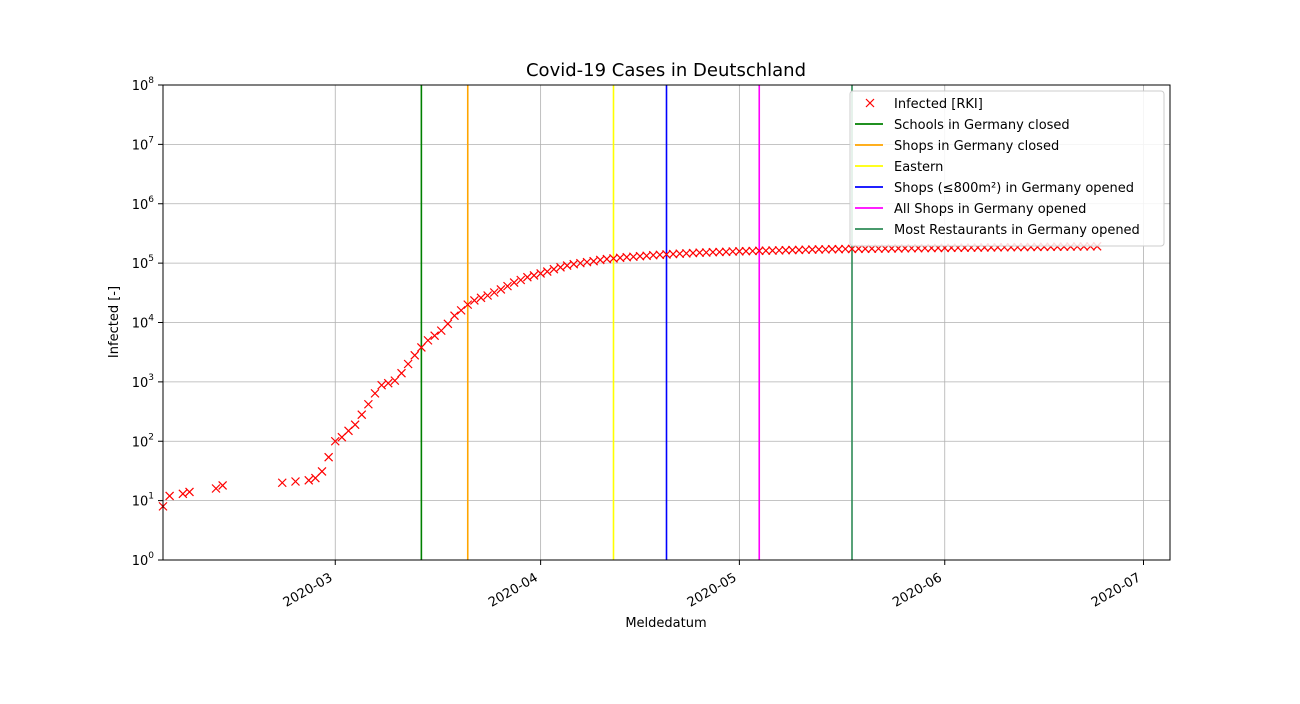 The height and width of the screenshot is (704, 1300). What do you see at coordinates (143, 263) in the screenshot?
I see `y-tick-label: 10⁵` at bounding box center [143, 263].